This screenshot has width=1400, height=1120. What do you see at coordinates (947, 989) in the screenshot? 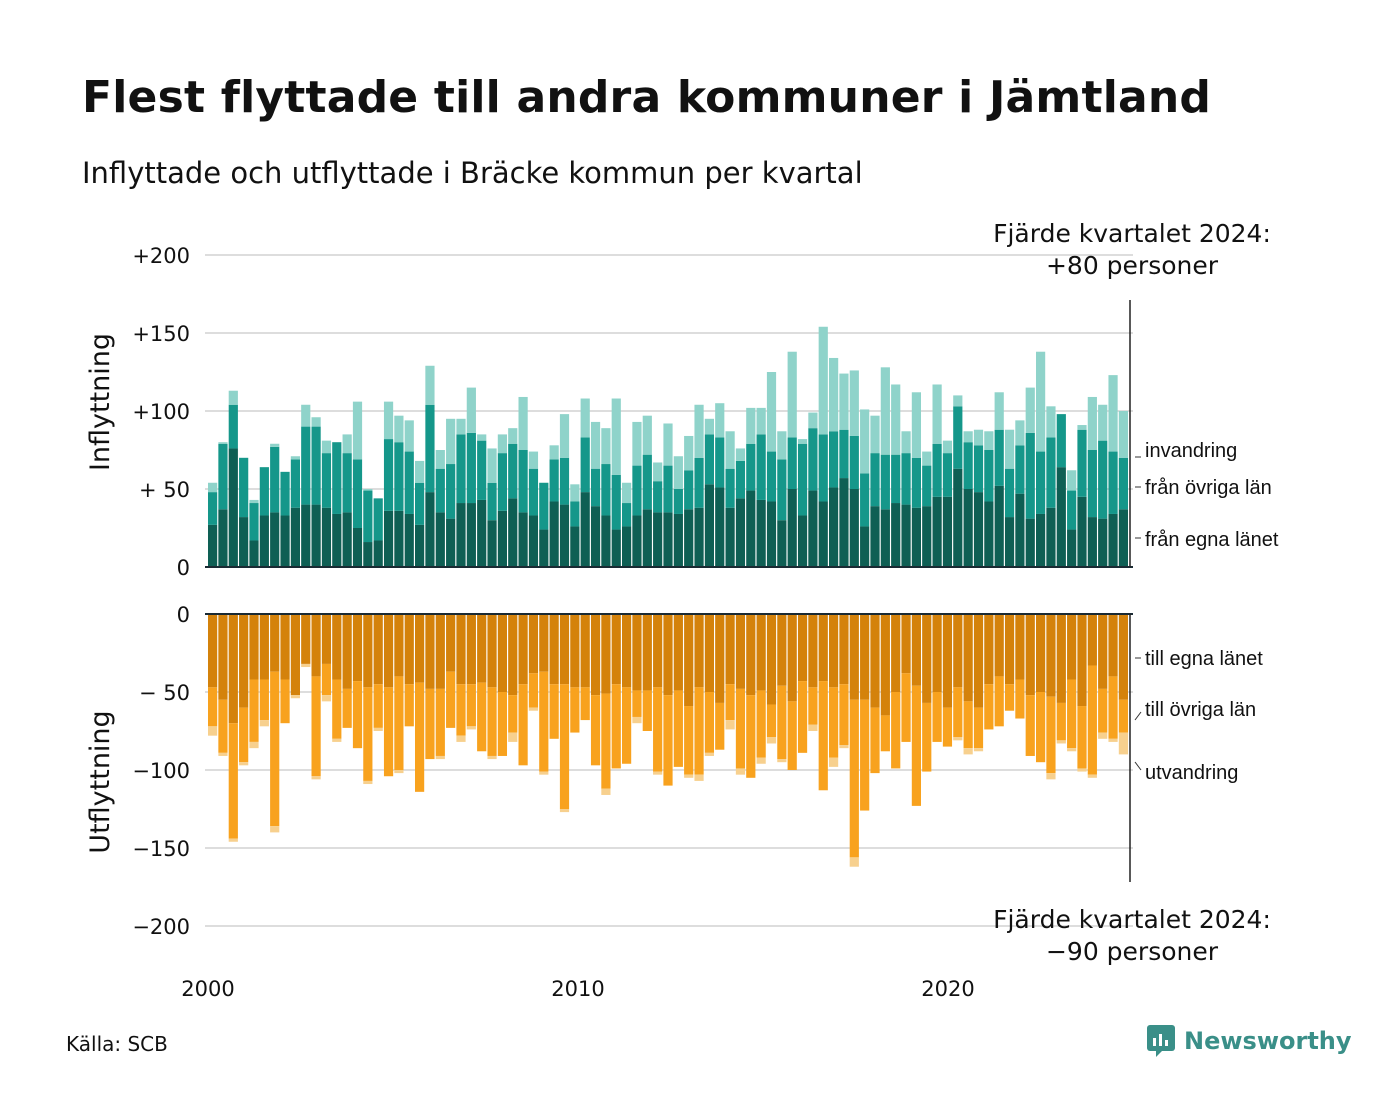
I see `x-tick-label: 2020` at bounding box center [947, 989].